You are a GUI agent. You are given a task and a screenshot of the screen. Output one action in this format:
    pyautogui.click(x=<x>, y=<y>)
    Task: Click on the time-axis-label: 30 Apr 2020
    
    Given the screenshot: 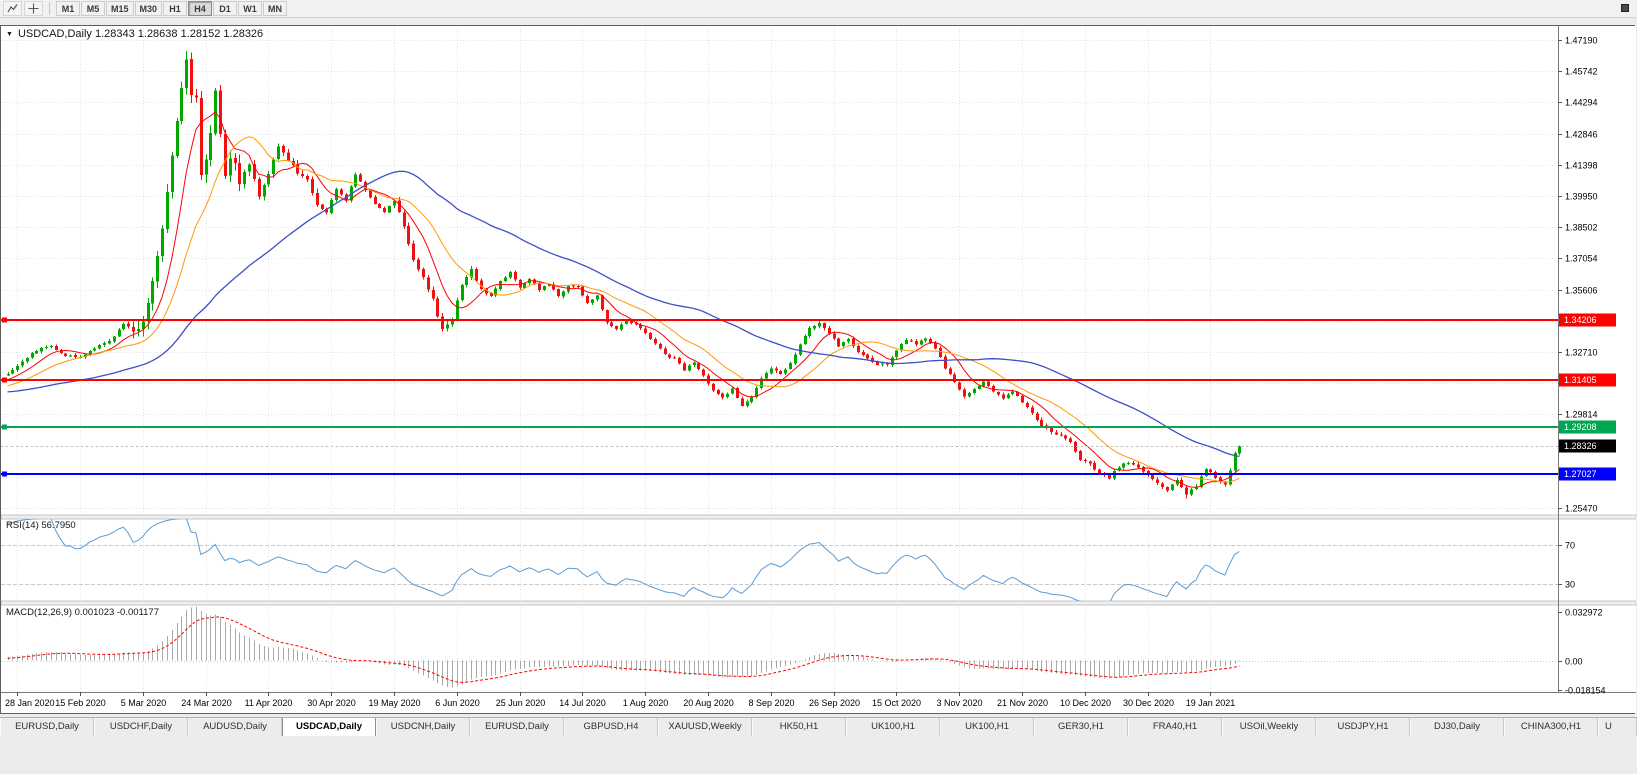 What is the action you would take?
    pyautogui.click(x=331, y=703)
    